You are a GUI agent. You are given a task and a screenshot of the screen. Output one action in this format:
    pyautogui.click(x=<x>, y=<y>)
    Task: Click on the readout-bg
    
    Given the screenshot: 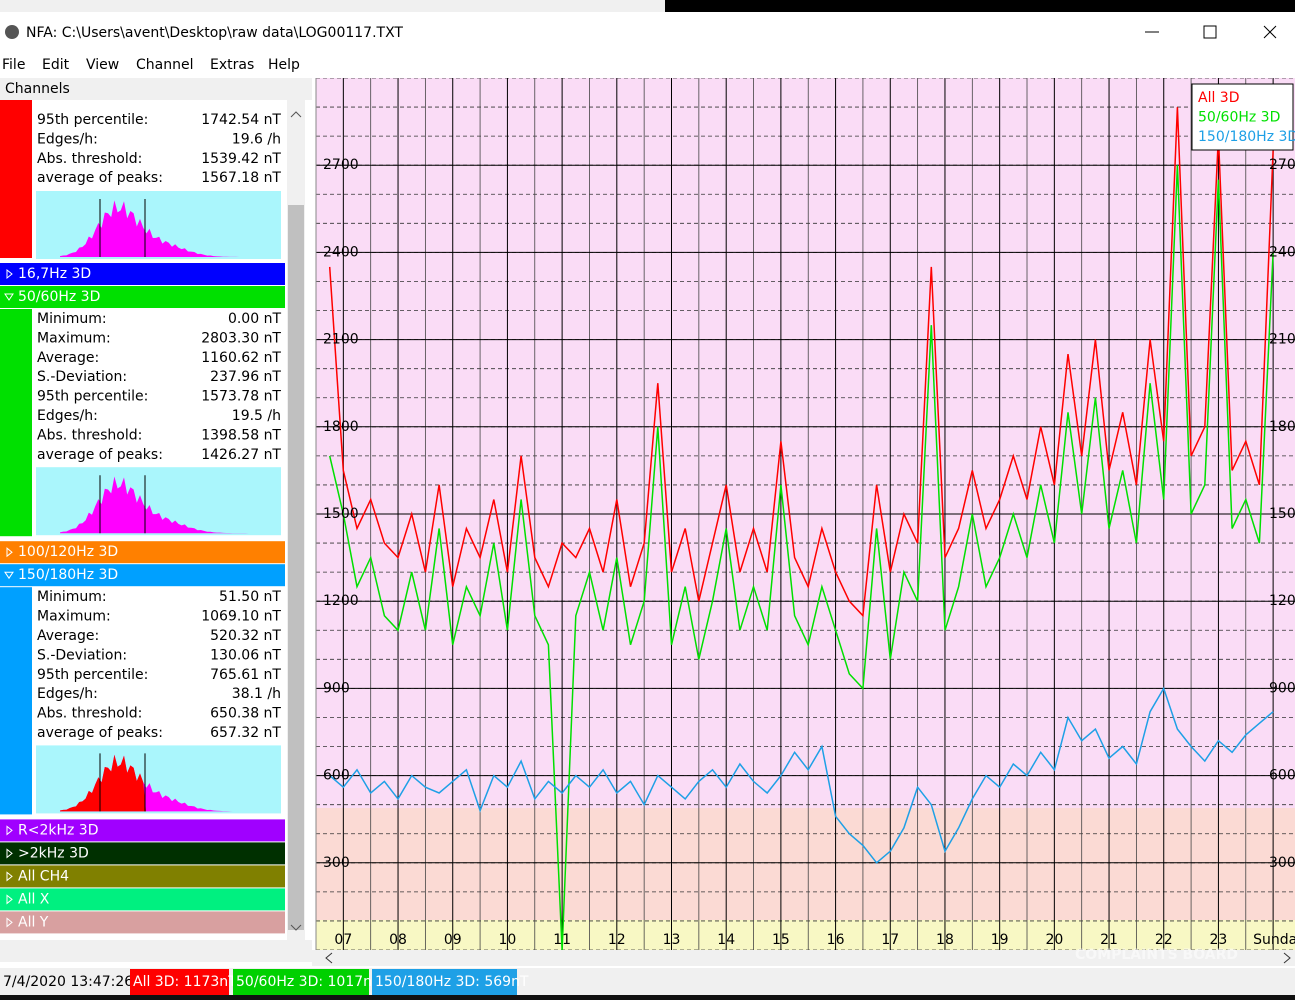 What is the action you would take?
    pyautogui.click(x=444, y=982)
    